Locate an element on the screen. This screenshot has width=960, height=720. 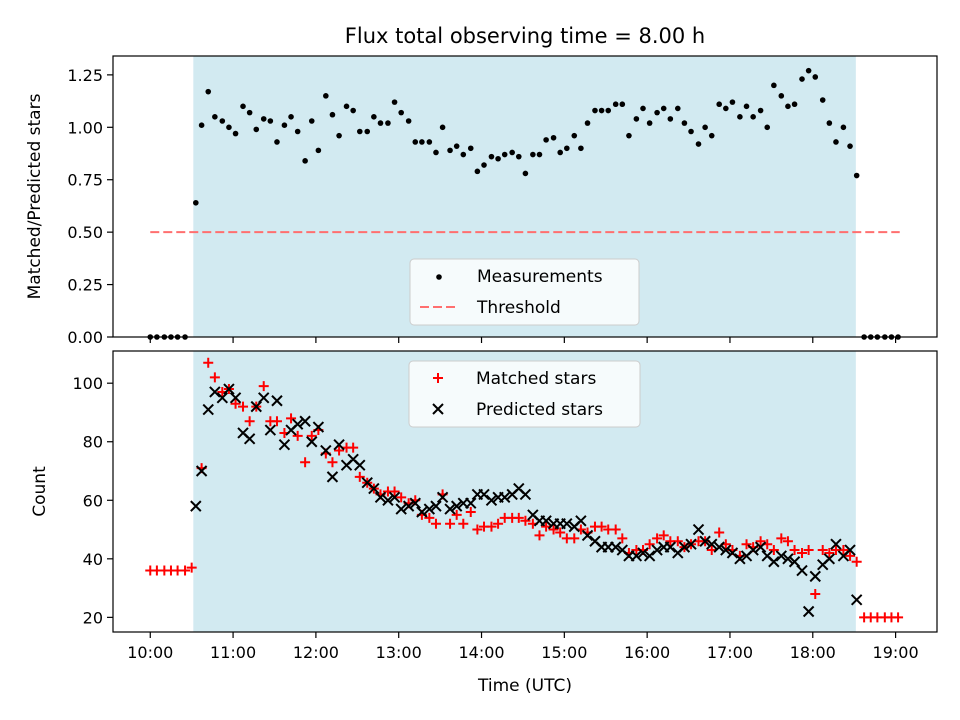
x-tick-label: 12:00 is located at coordinates (316, 652).